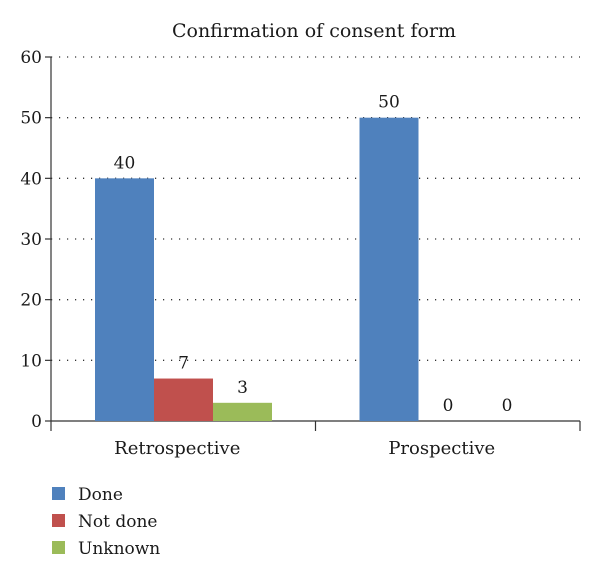 The width and height of the screenshot is (600, 584). Describe the element at coordinates (31, 301) in the screenshot. I see `y-tick-label: 20` at that location.